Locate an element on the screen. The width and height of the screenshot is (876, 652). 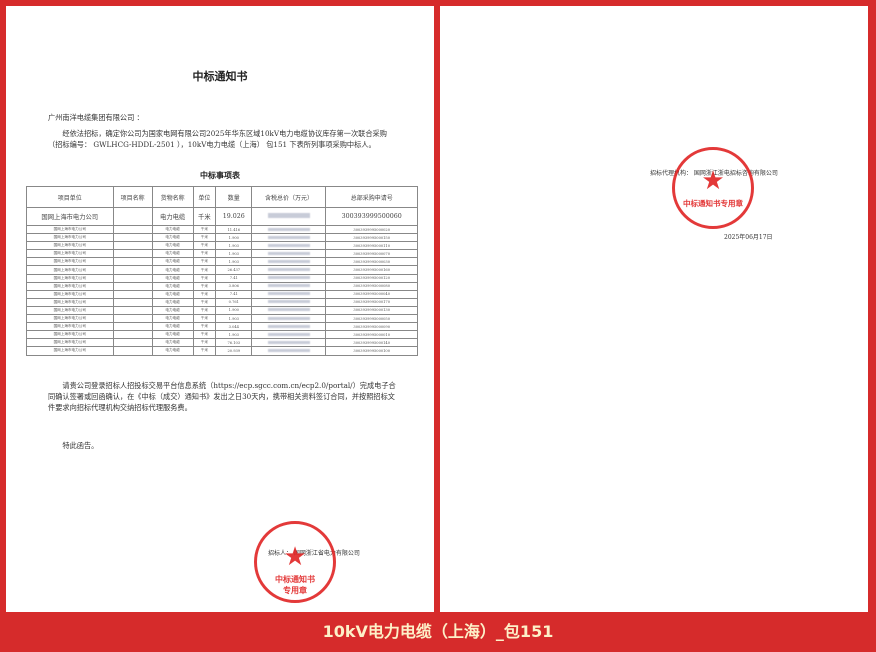
table-cell: 3003939995000090 is located at coordinates (371, 327).